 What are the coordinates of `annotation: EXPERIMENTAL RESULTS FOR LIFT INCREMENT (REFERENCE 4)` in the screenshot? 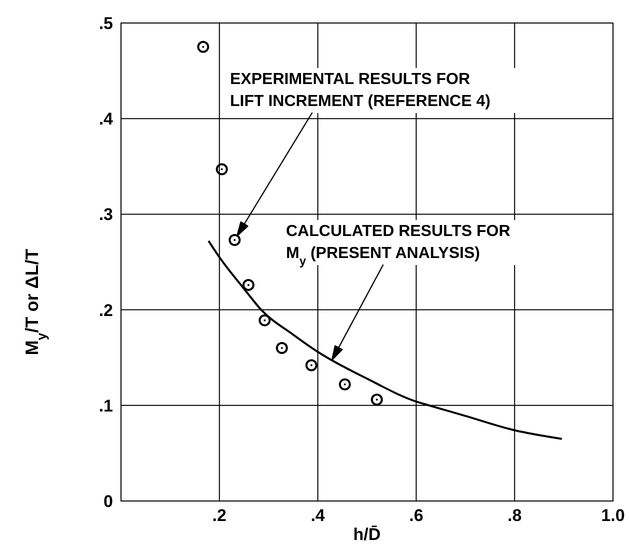 It's located at (360, 90).